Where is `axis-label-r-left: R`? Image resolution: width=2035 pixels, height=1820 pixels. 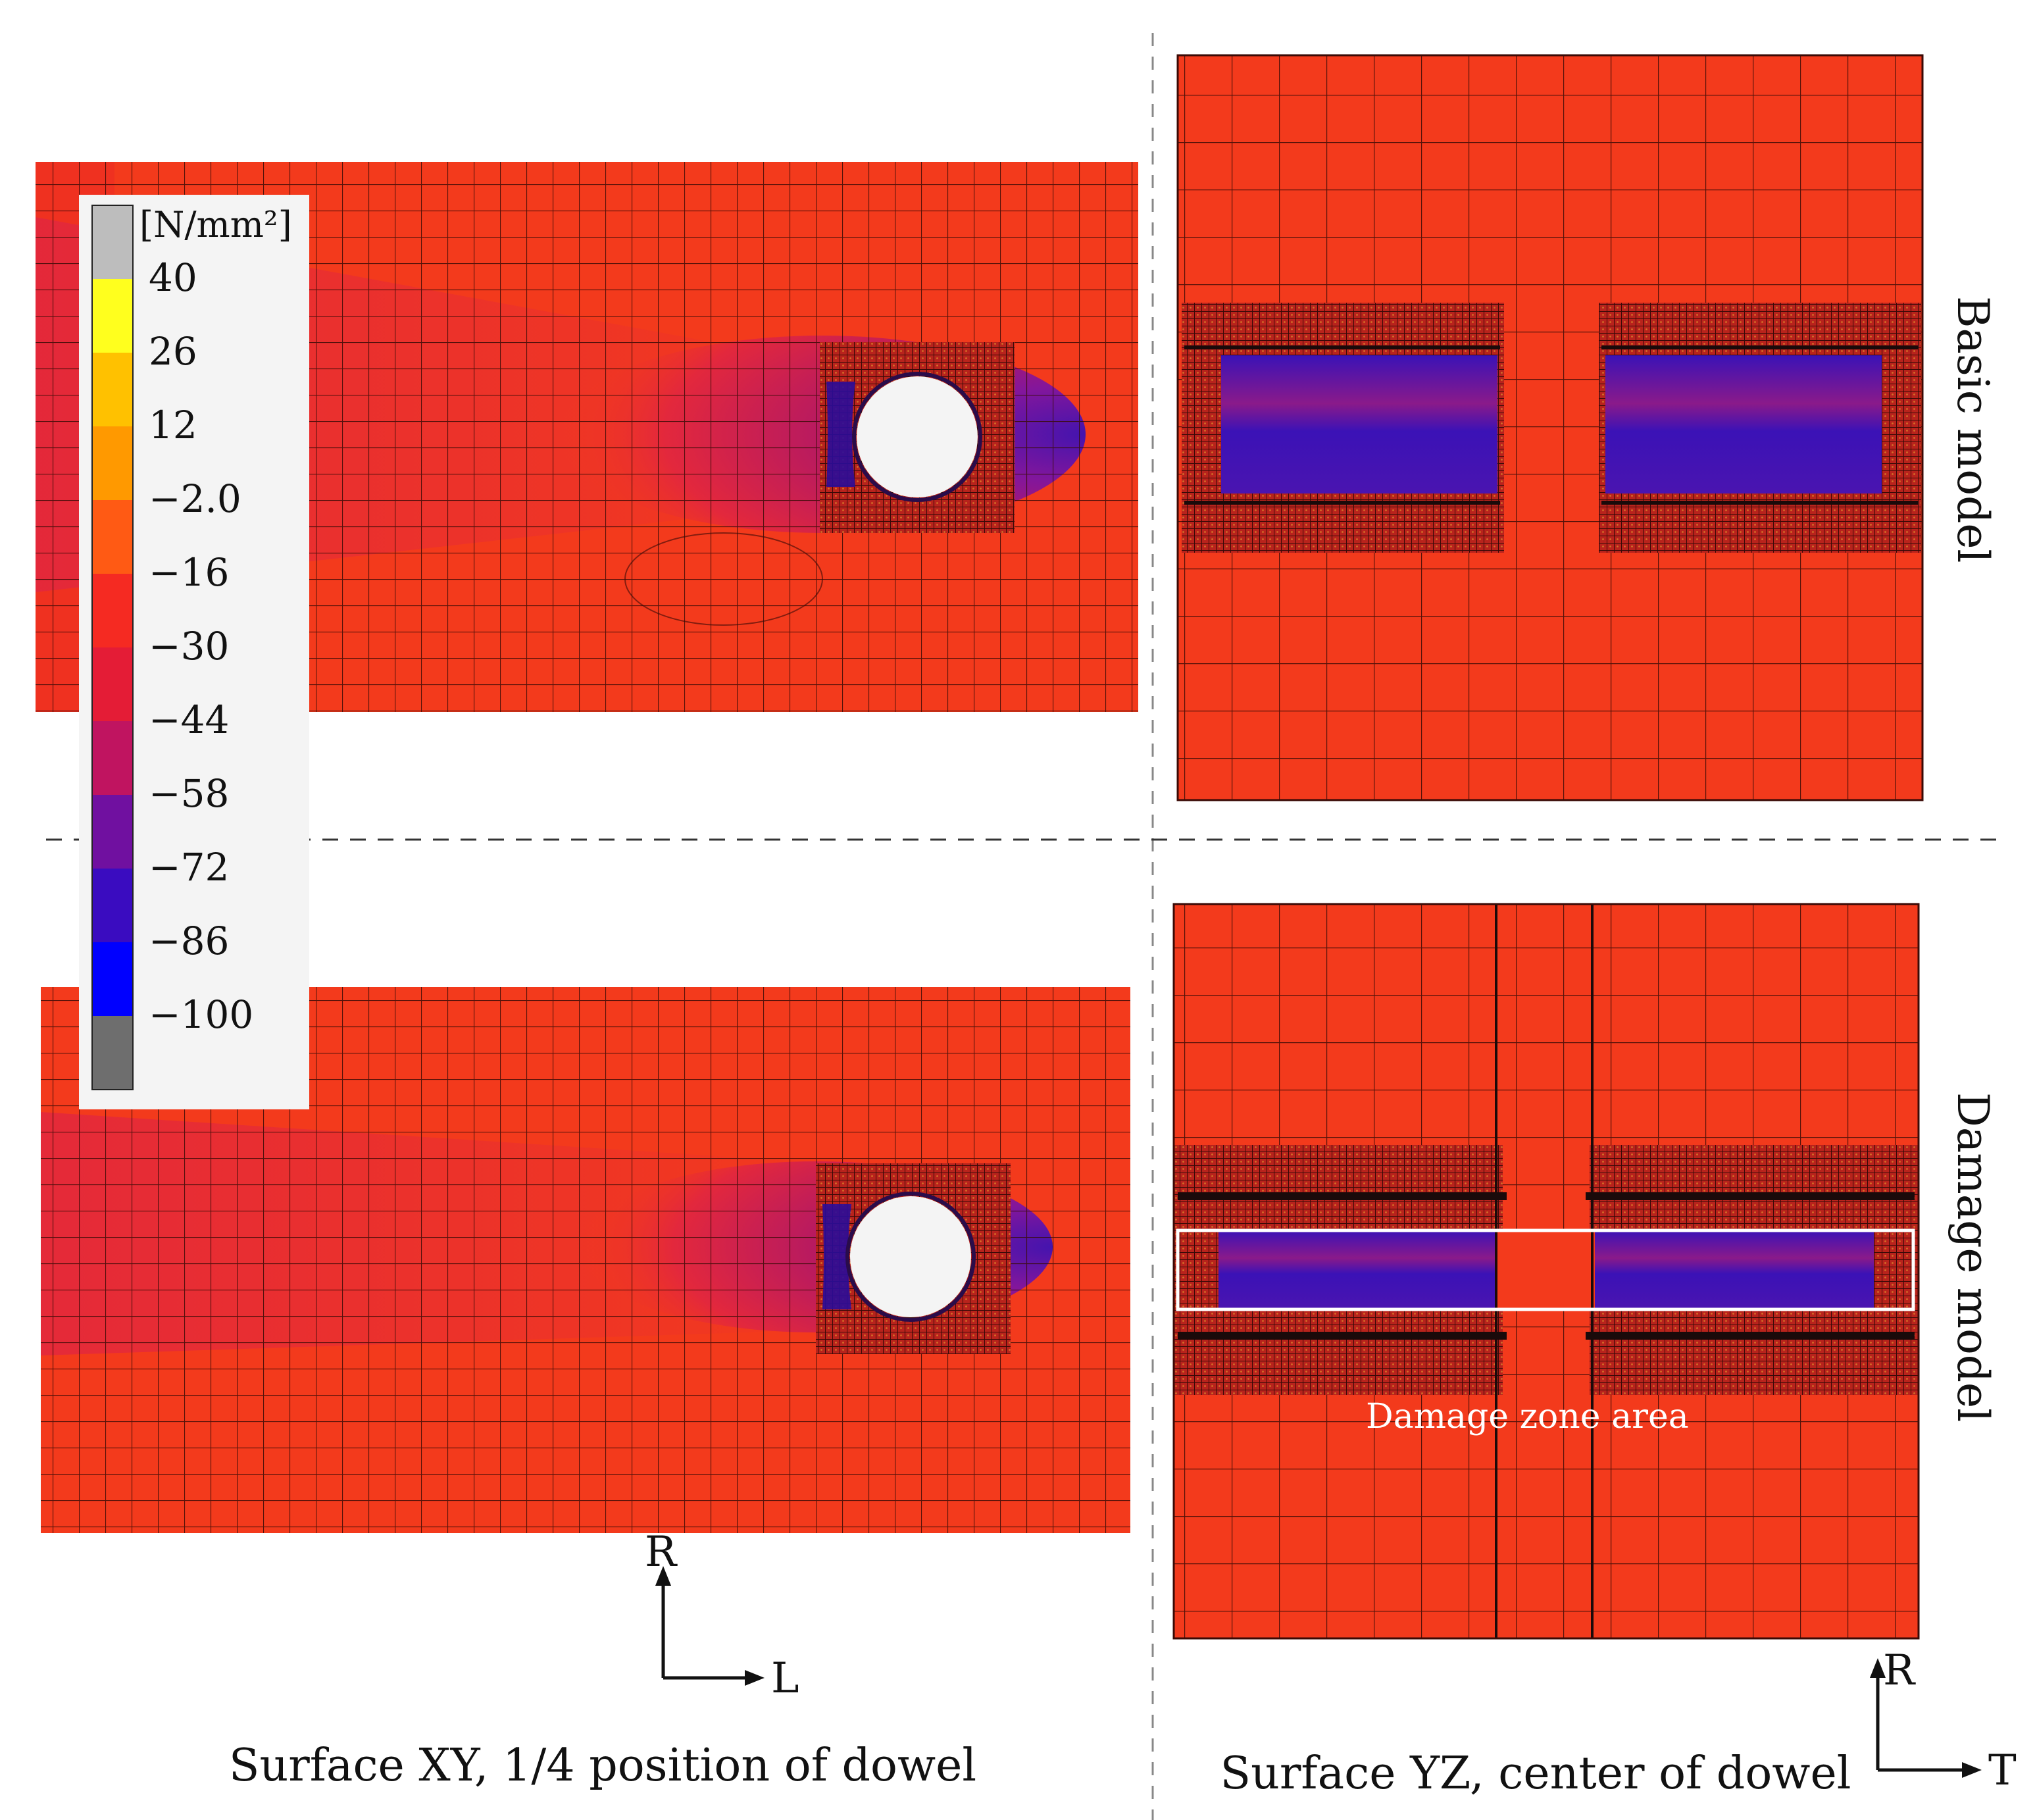 axis-label-r-left: R is located at coordinates (661, 1552).